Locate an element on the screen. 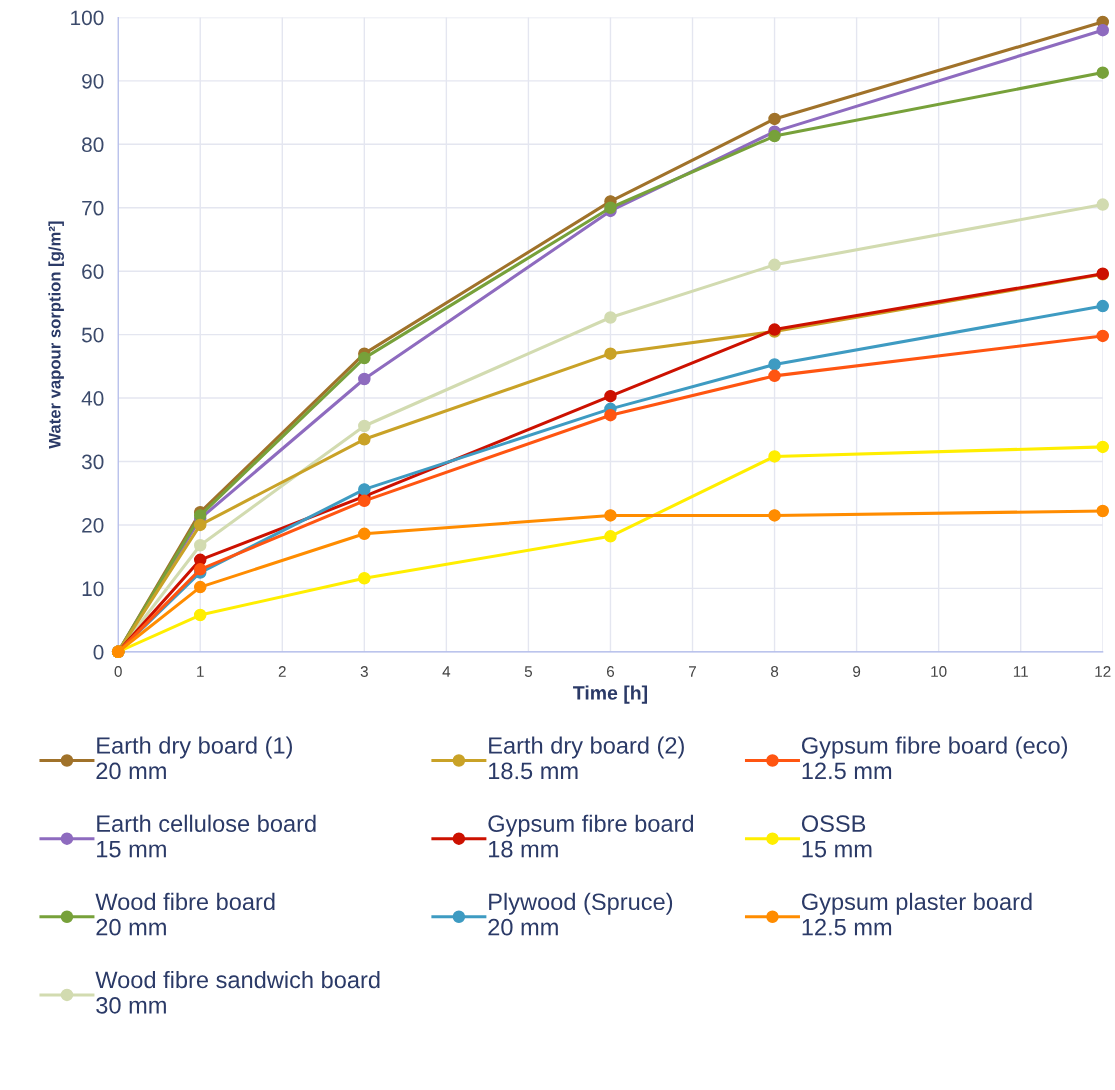  x-tick-label: 1 is located at coordinates (200, 671).